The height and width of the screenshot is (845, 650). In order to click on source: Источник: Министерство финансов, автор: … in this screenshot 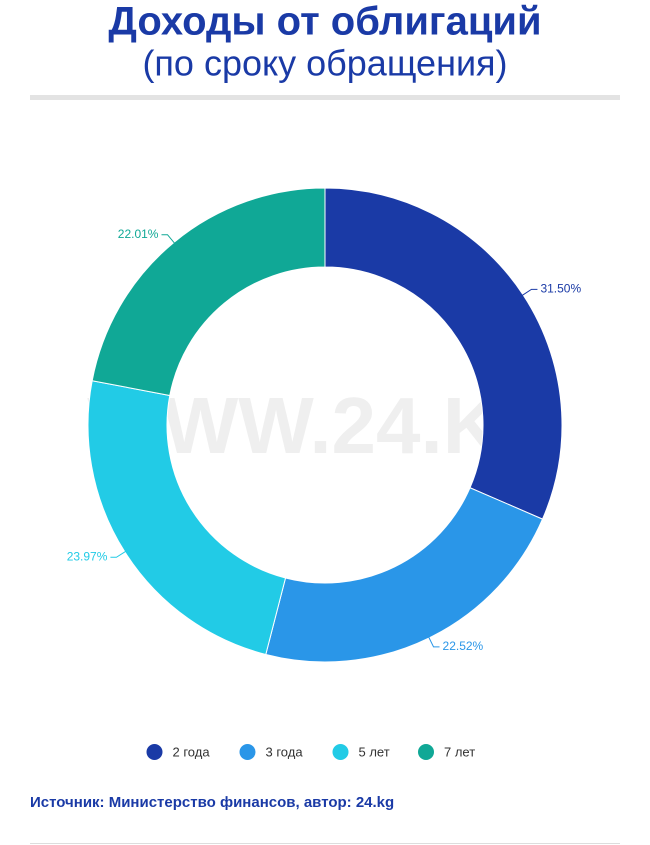, I will do `click(212, 802)`.